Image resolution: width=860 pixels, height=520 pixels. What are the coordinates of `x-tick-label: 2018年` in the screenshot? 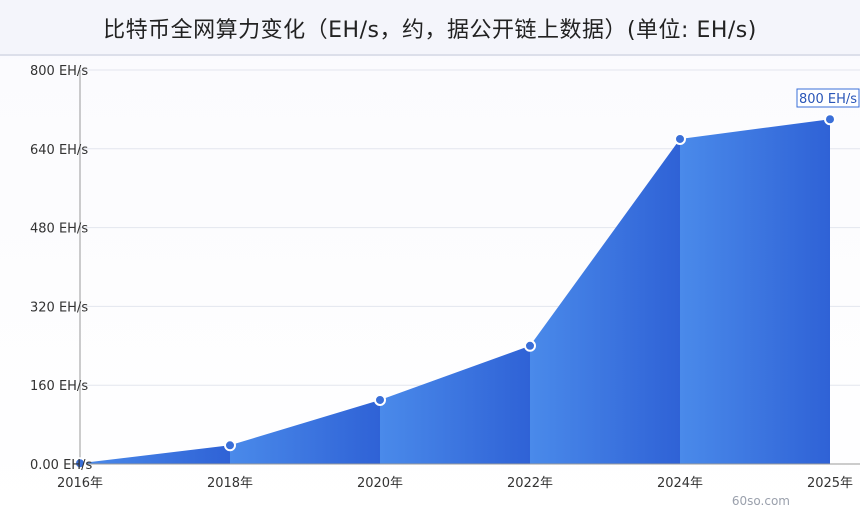 It's located at (230, 483).